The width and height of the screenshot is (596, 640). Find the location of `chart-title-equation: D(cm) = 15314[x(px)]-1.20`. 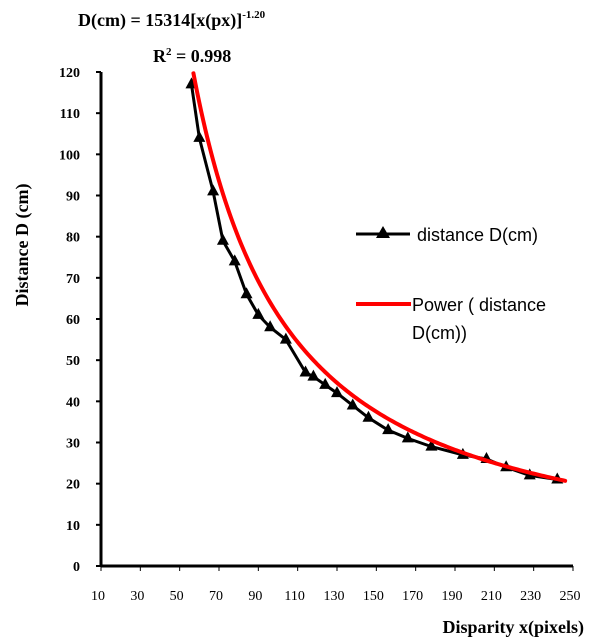

chart-title-equation: D(cm) = 15314[x(px)]-1.20 is located at coordinates (172, 20).